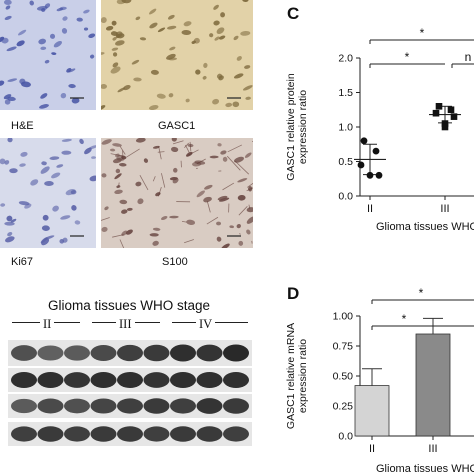  Describe the element at coordinates (175, 262) in the screenshot. I see `micrograph-label-s100: S100` at that location.